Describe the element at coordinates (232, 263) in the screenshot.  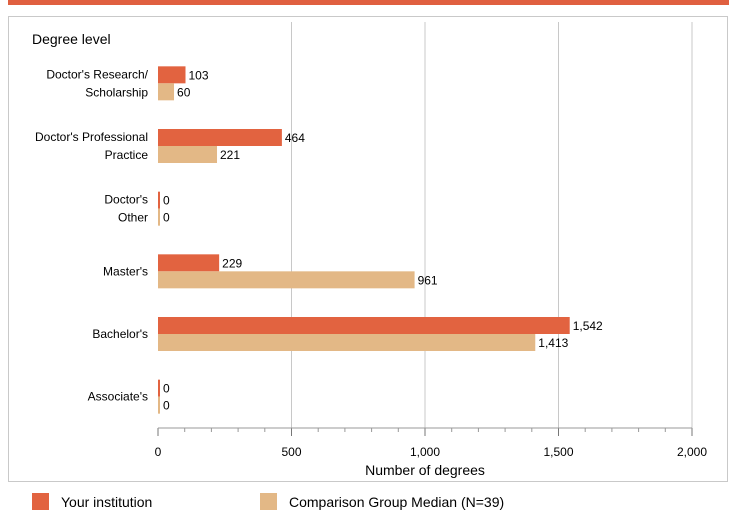
I see `data-label: 229` at that location.